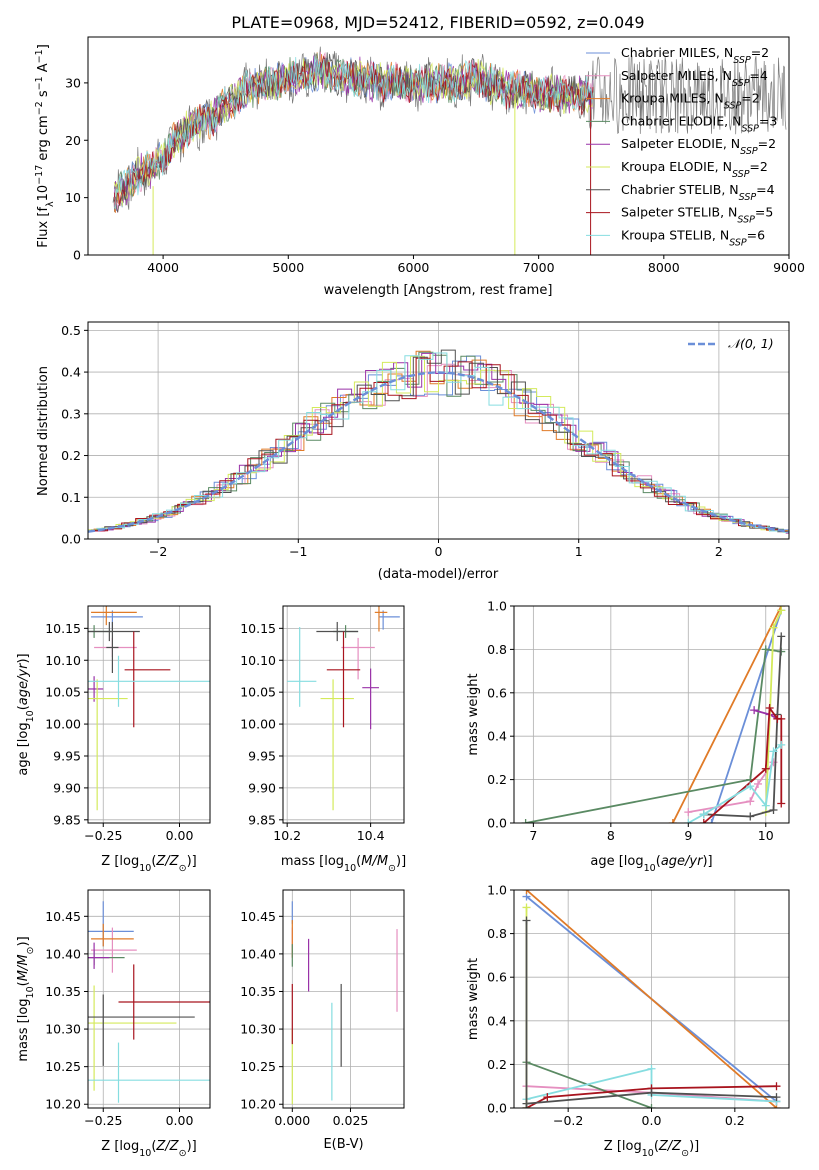  I want to click on x-tick-label: 0, so click(439, 551).